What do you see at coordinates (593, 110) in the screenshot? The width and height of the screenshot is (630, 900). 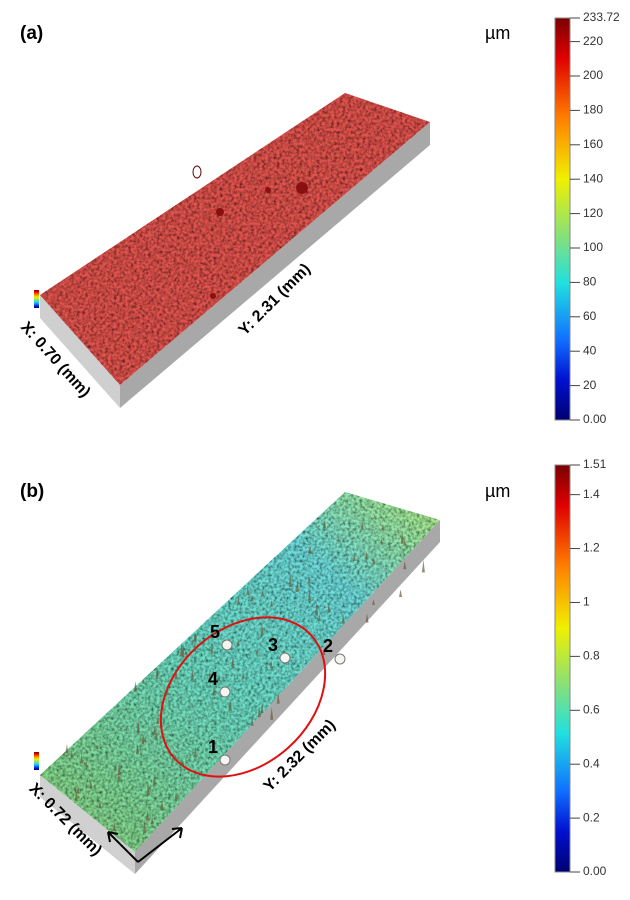 I see `colorbar-tick-label: 180` at bounding box center [593, 110].